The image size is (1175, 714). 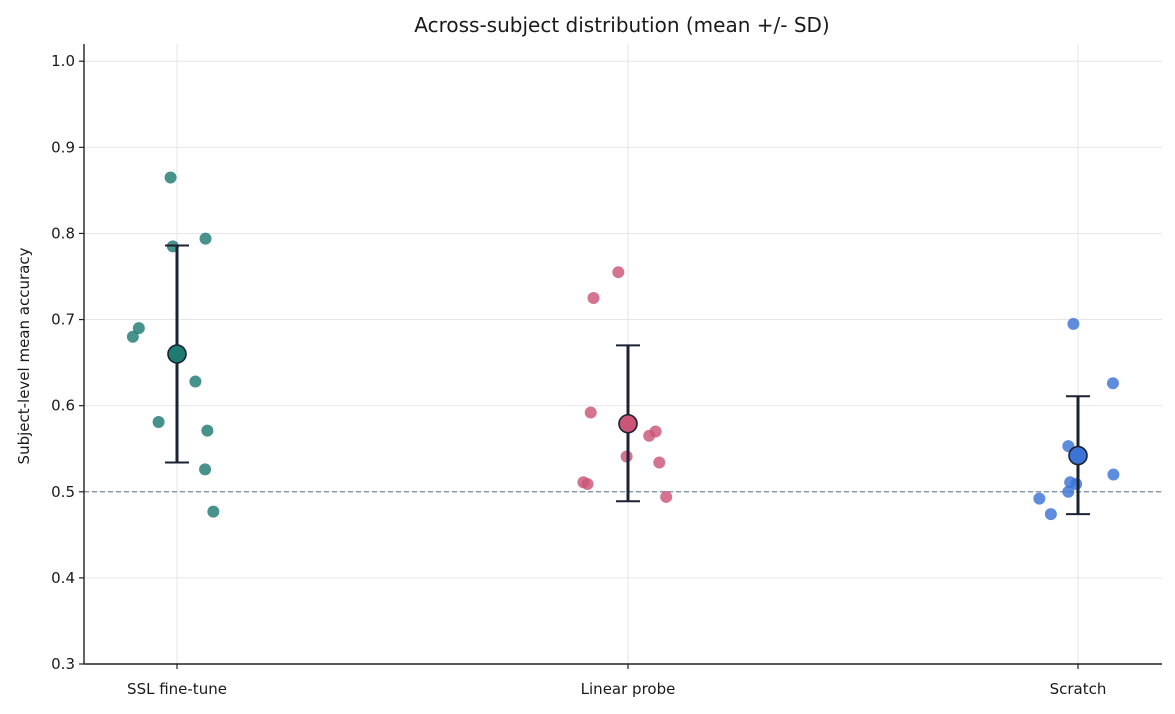 What do you see at coordinates (63, 664) in the screenshot?
I see `y-tick-label: 0.3` at bounding box center [63, 664].